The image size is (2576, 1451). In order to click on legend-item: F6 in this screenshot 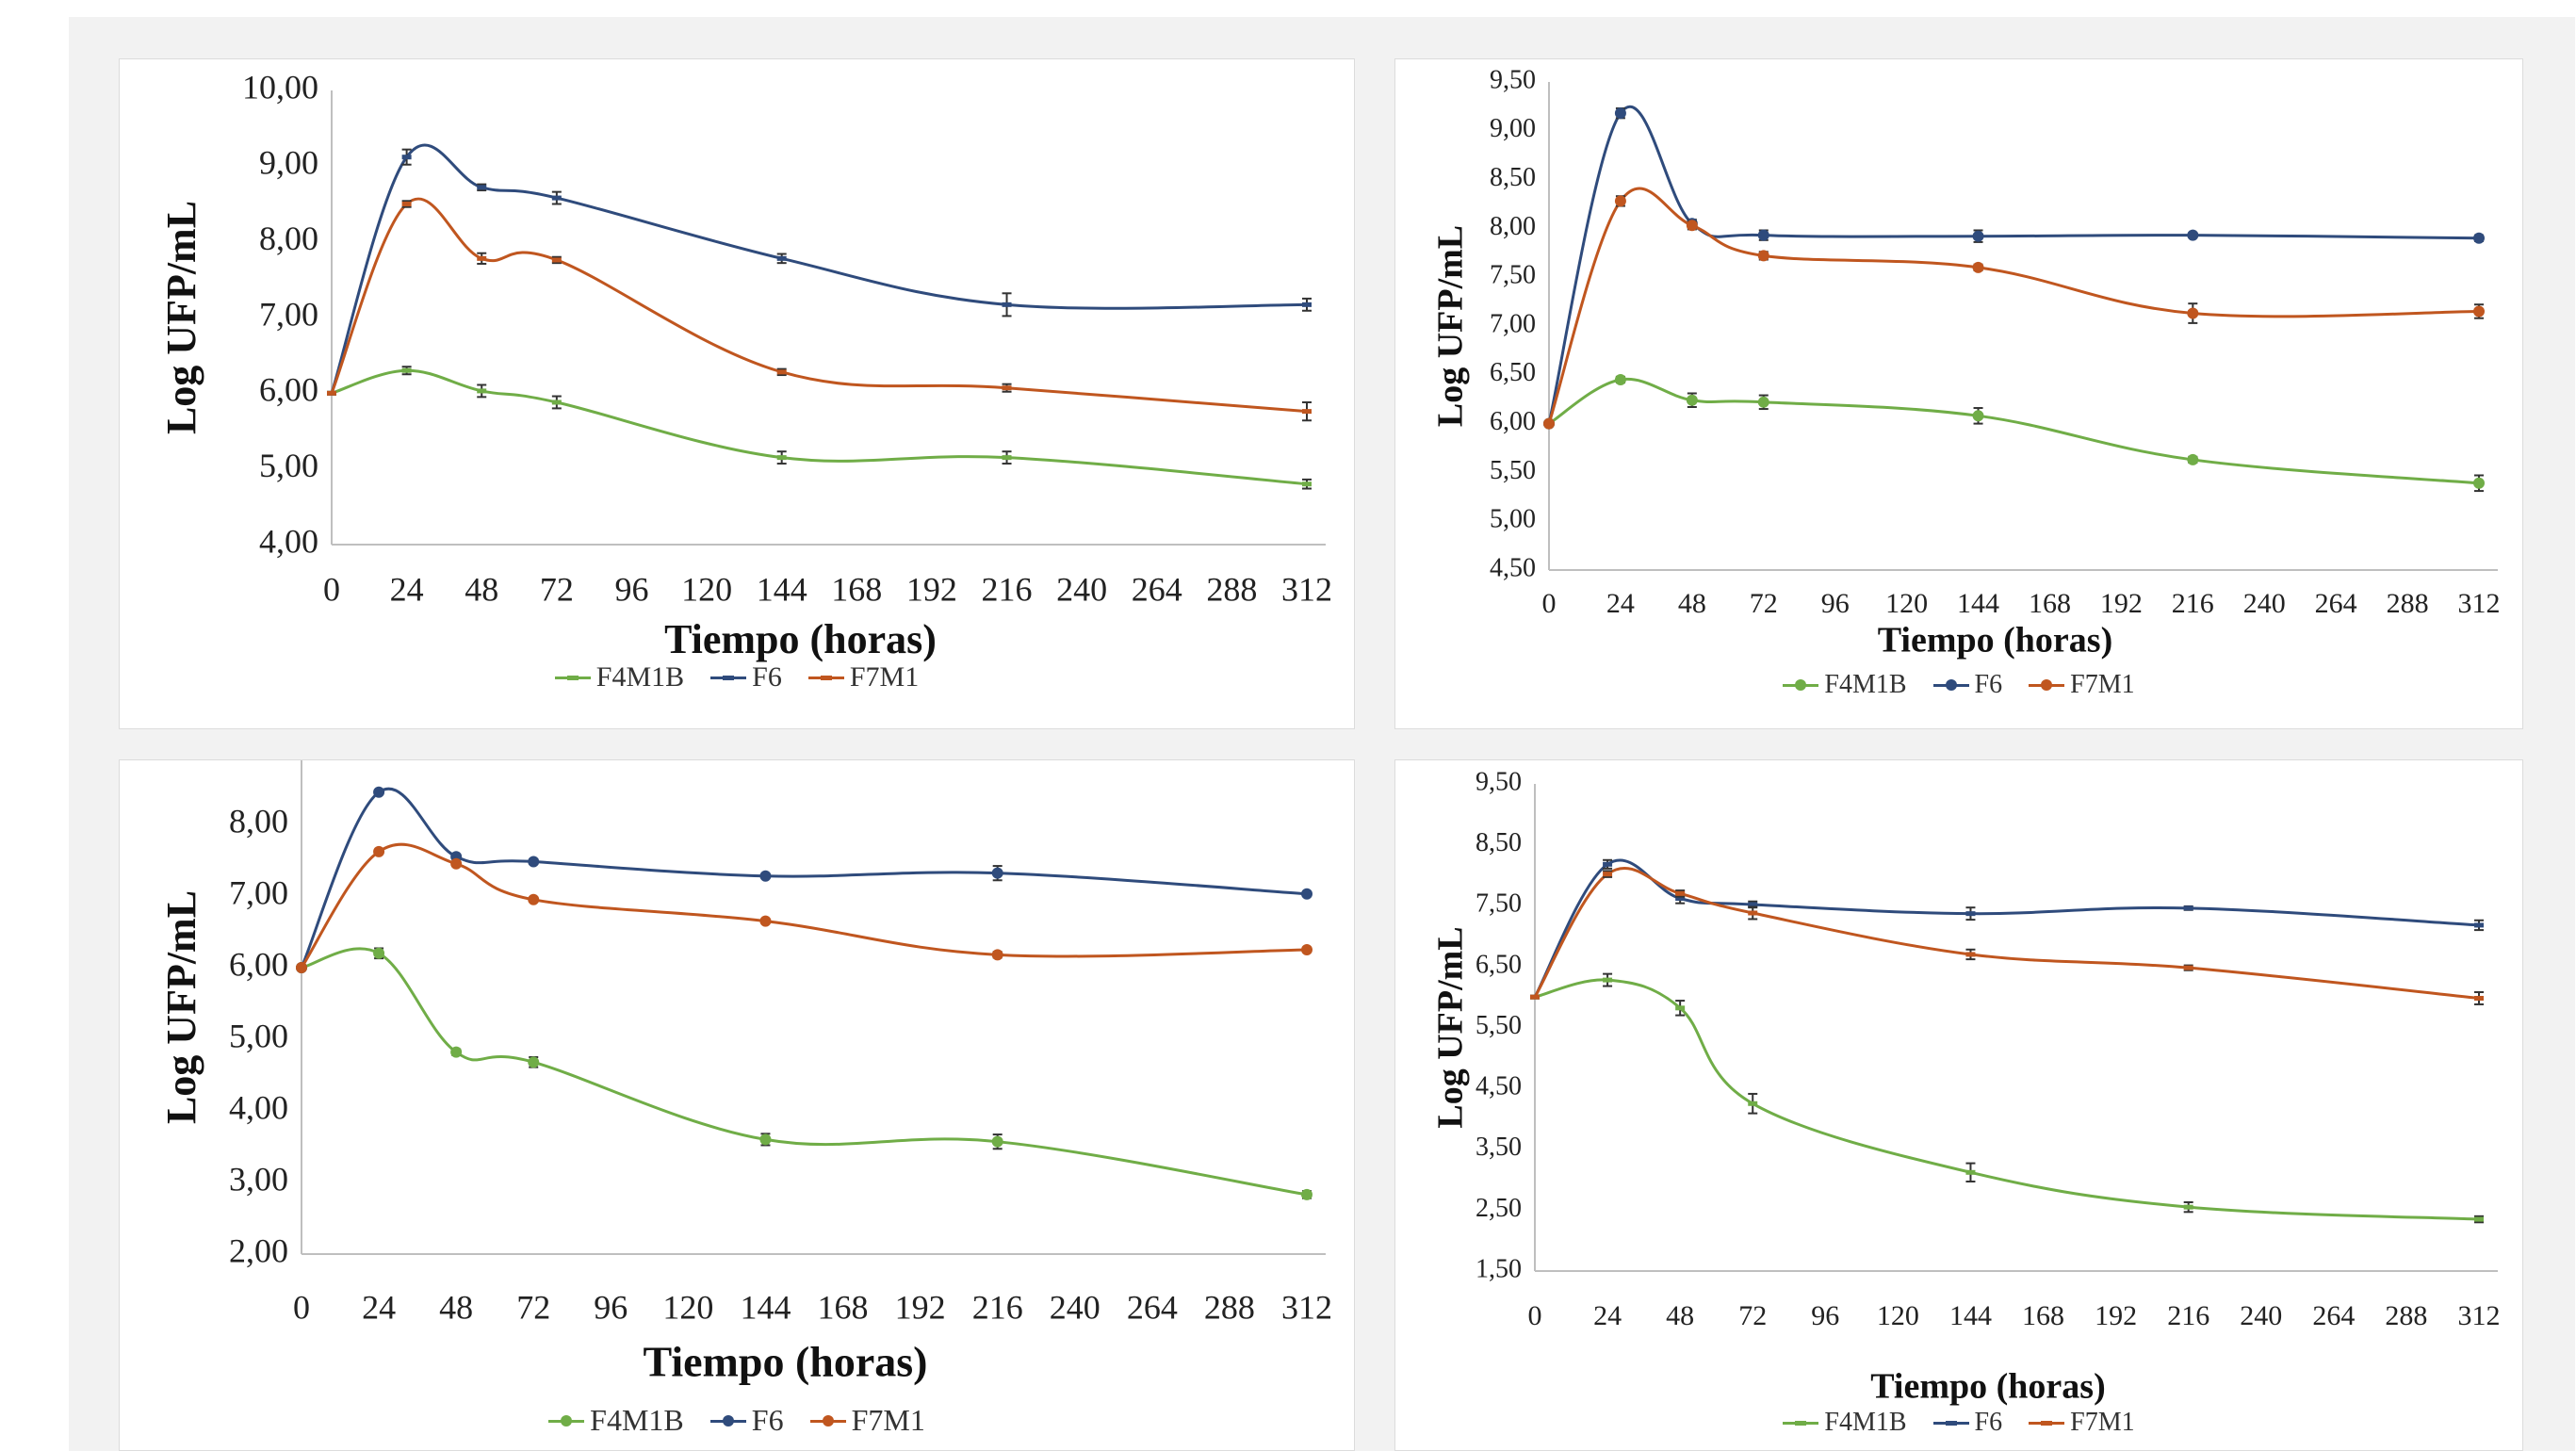, I will do `click(746, 677)`.